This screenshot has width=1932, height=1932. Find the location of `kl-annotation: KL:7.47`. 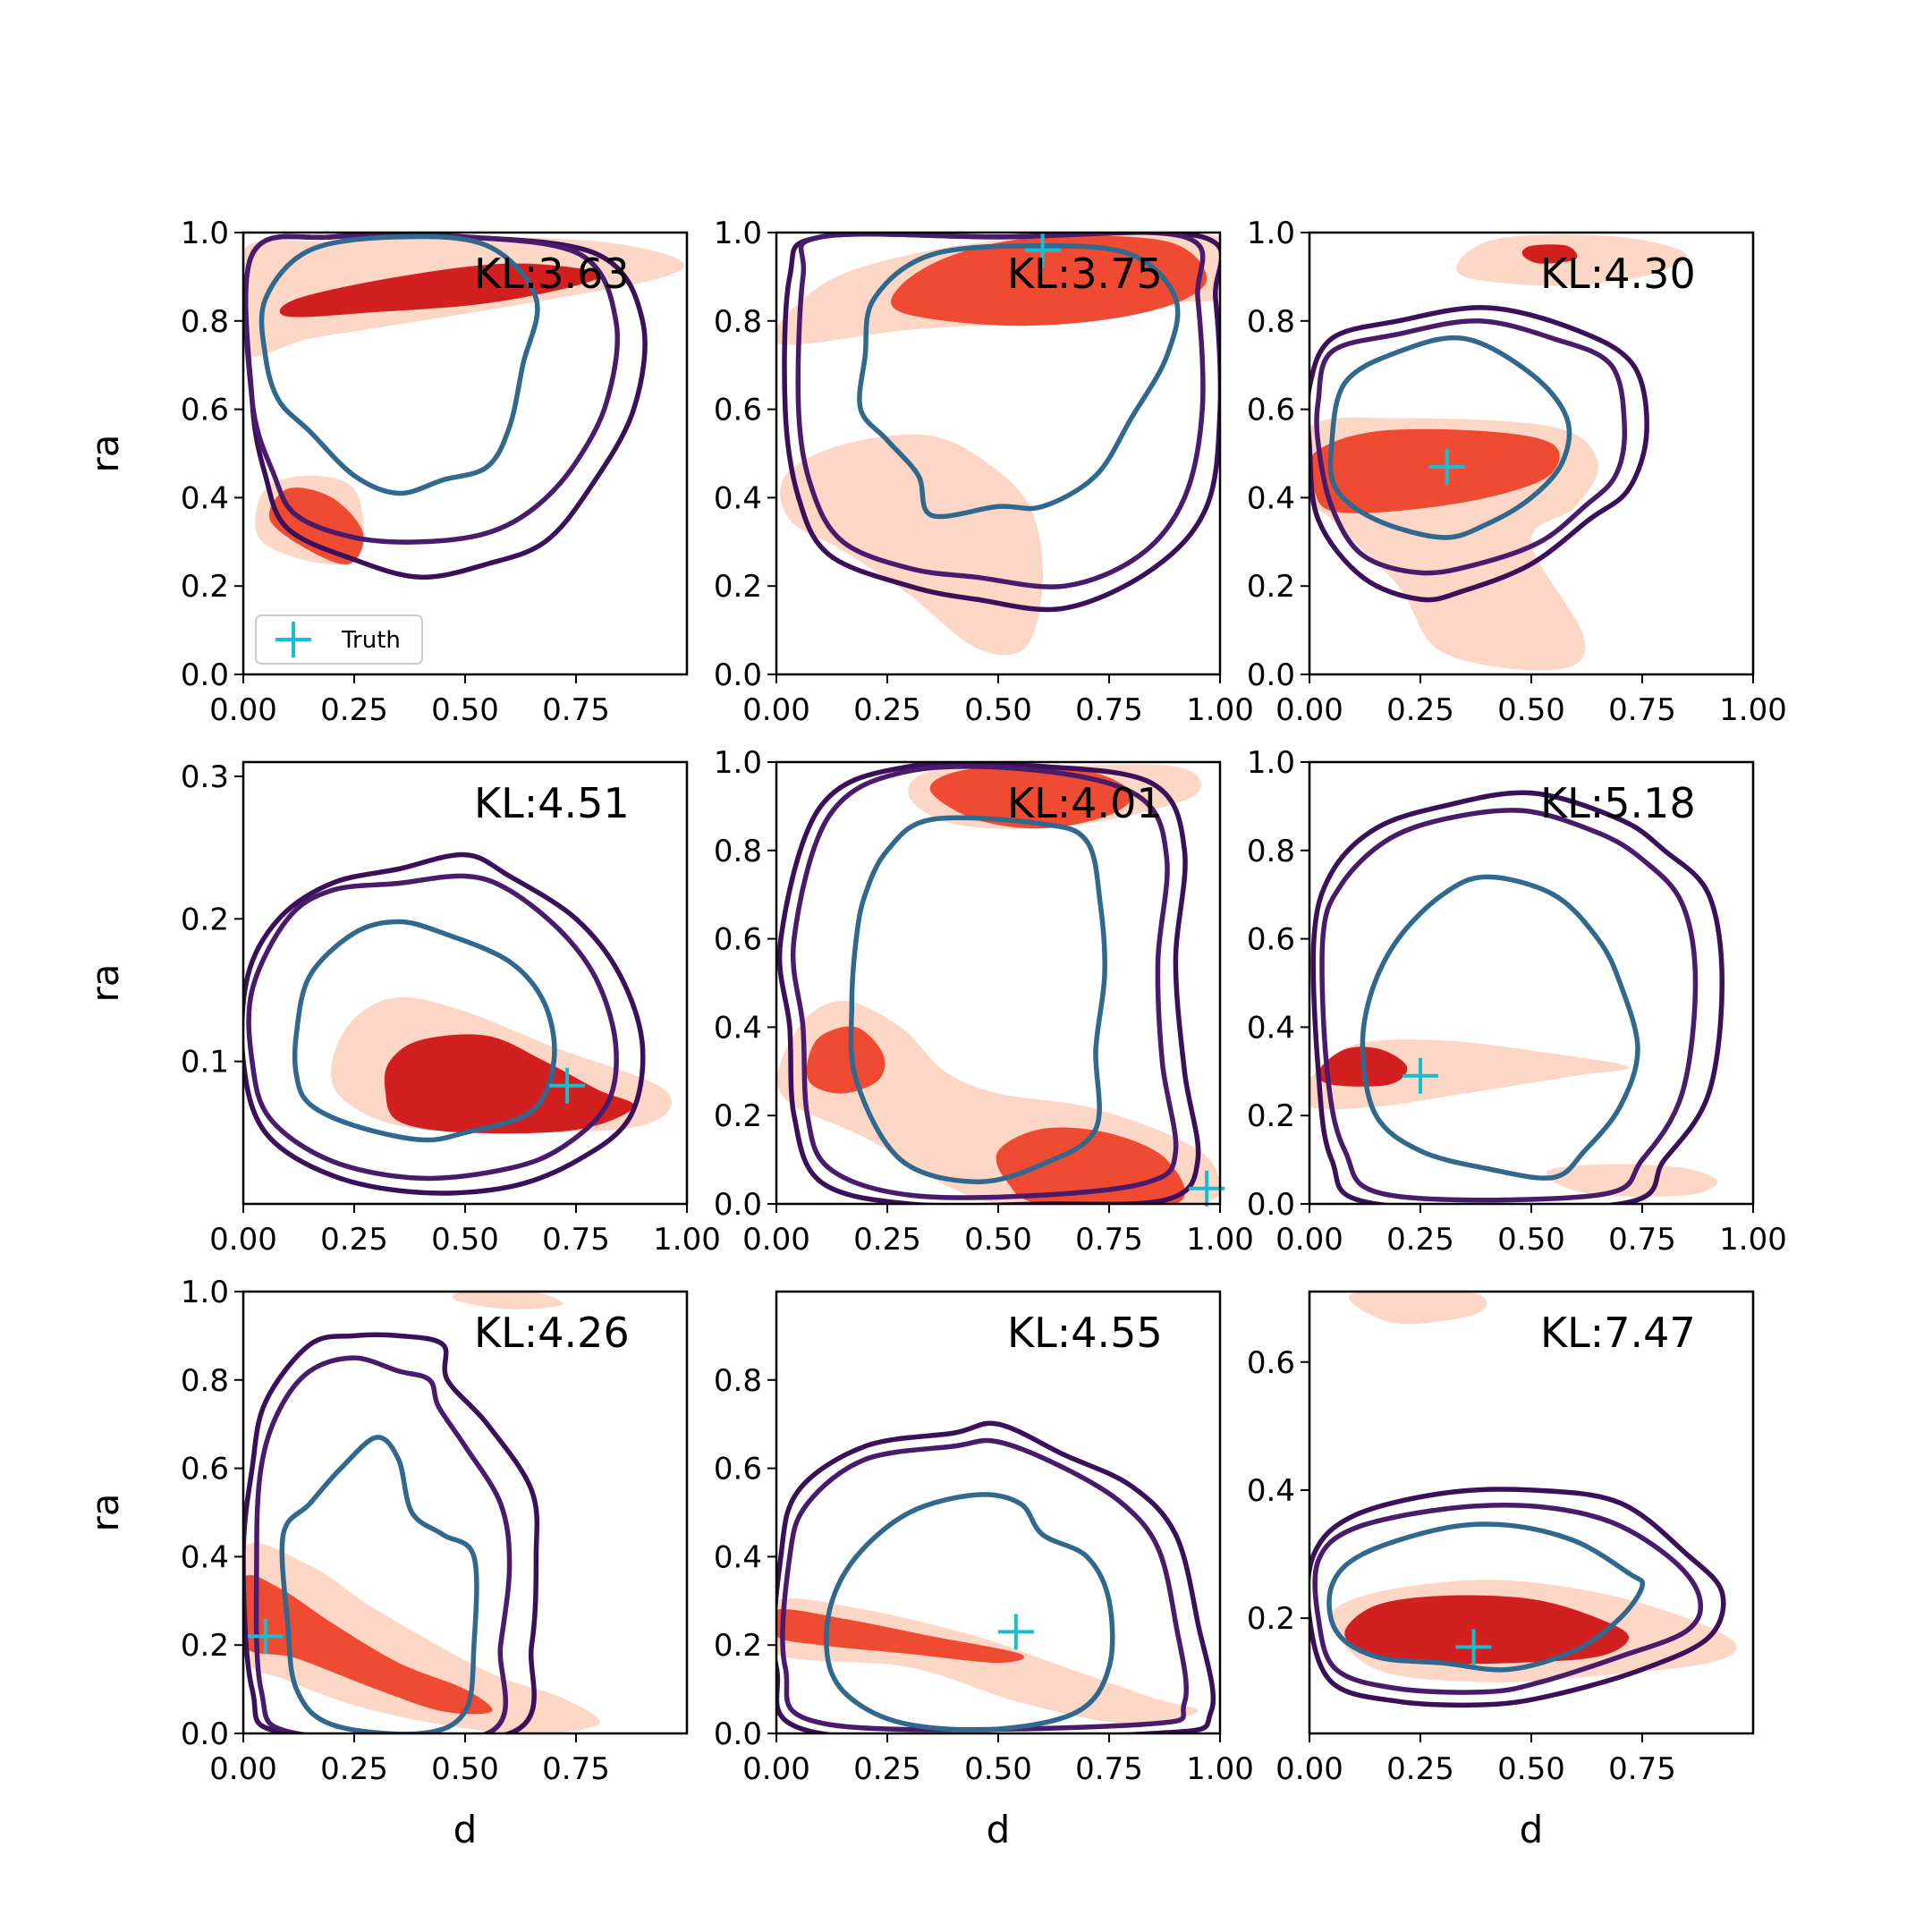

kl-annotation: KL:7.47 is located at coordinates (1618, 1333).